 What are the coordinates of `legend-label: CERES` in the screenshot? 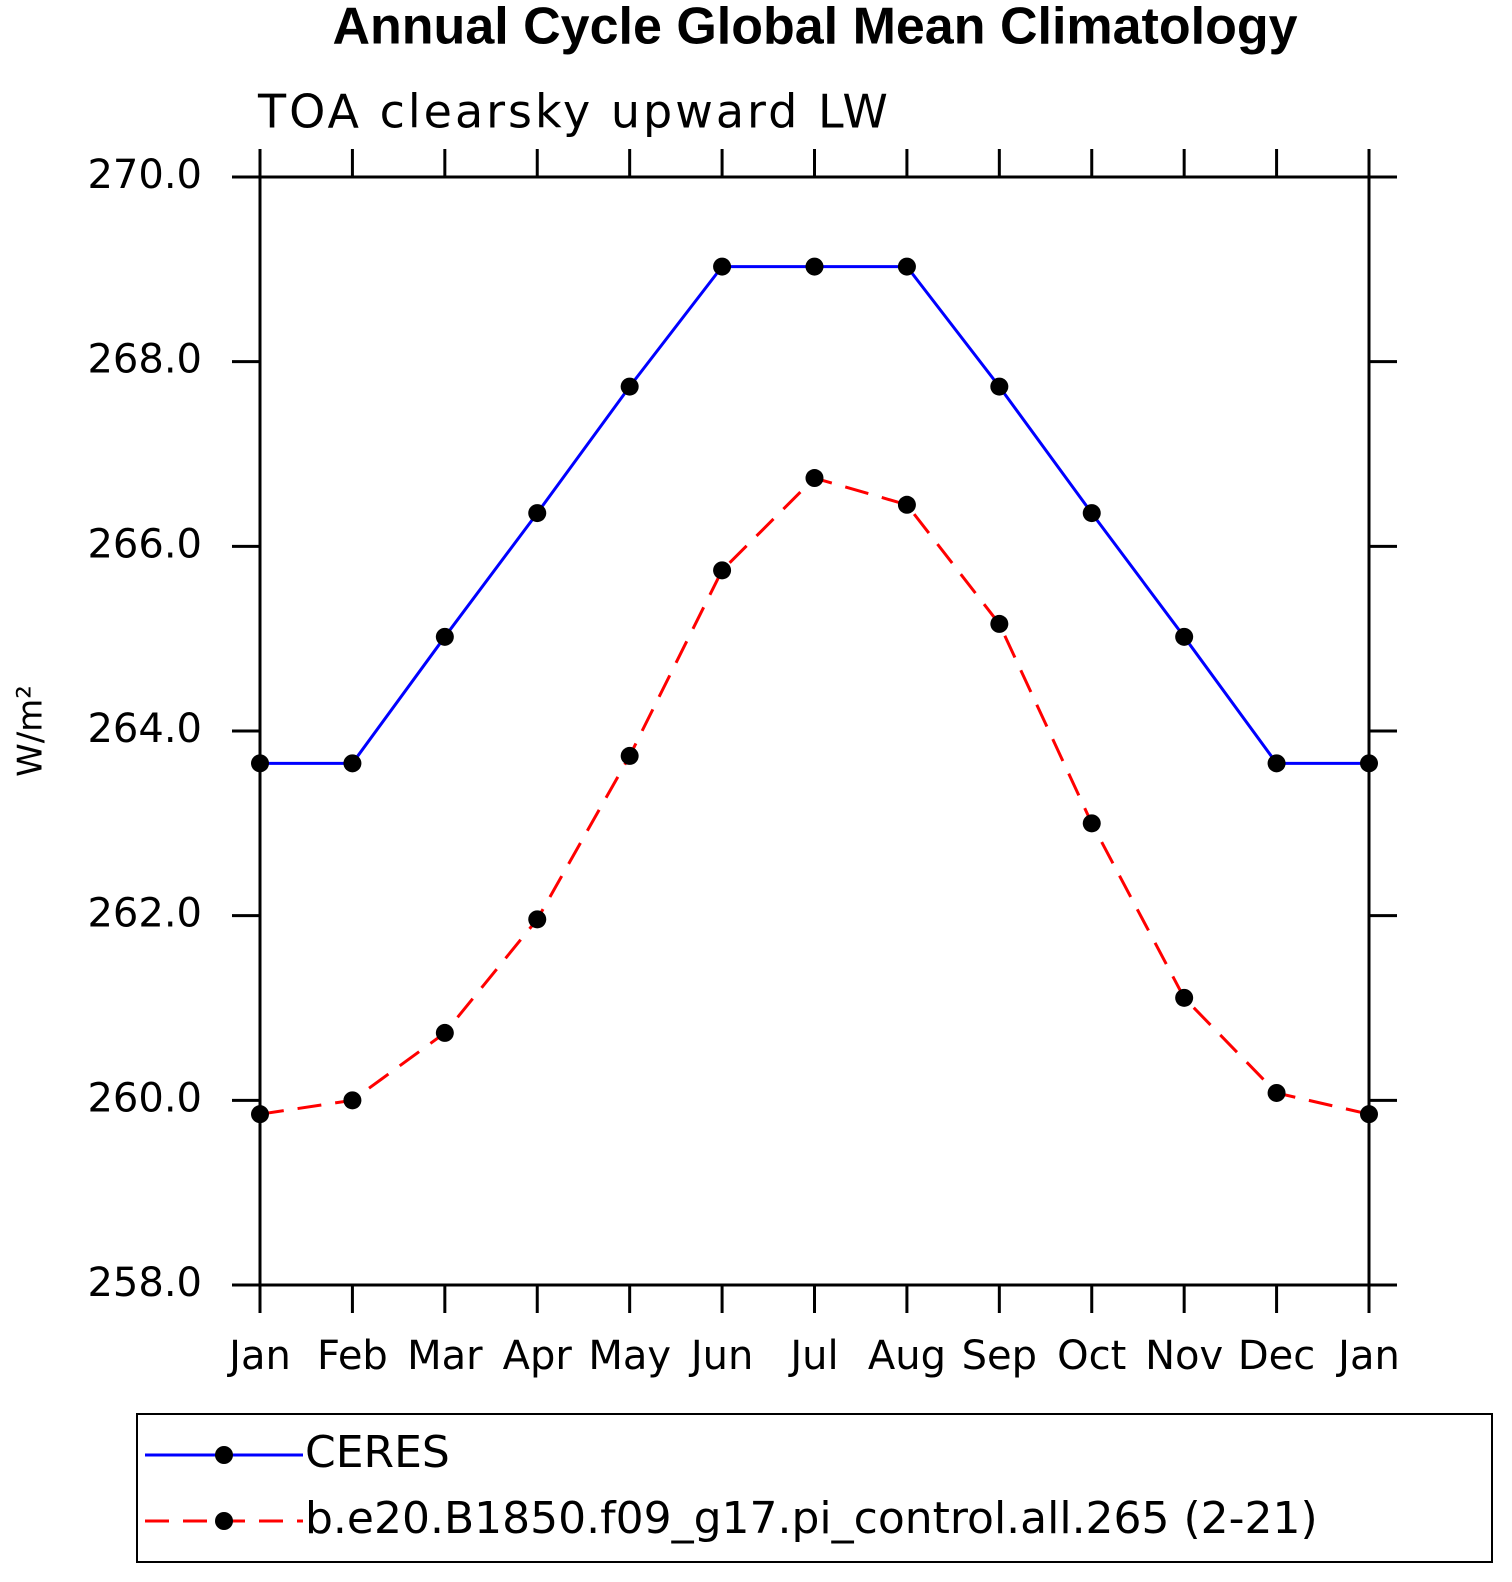 It's located at (377, 1452).